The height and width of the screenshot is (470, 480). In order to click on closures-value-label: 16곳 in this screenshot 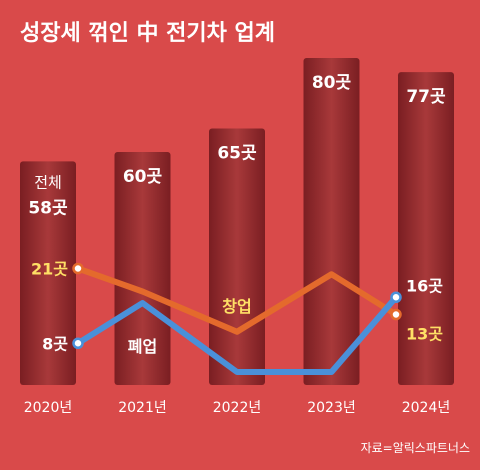, I will do `click(424, 285)`.